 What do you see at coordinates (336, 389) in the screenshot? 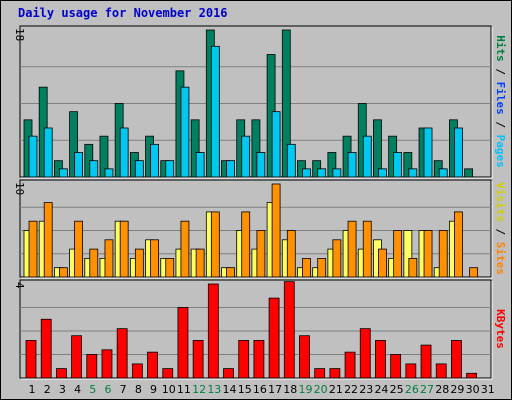
I see `x-tick-label-day-21: 21` at bounding box center [336, 389].